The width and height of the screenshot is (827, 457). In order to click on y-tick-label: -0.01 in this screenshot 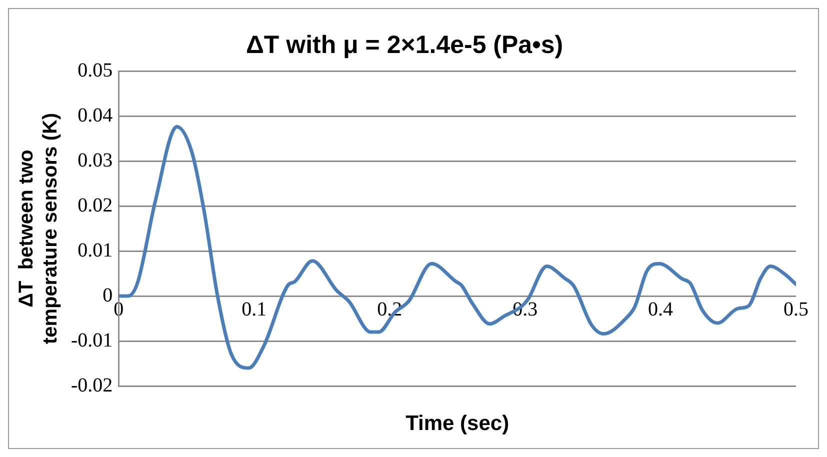, I will do `click(91, 340)`.